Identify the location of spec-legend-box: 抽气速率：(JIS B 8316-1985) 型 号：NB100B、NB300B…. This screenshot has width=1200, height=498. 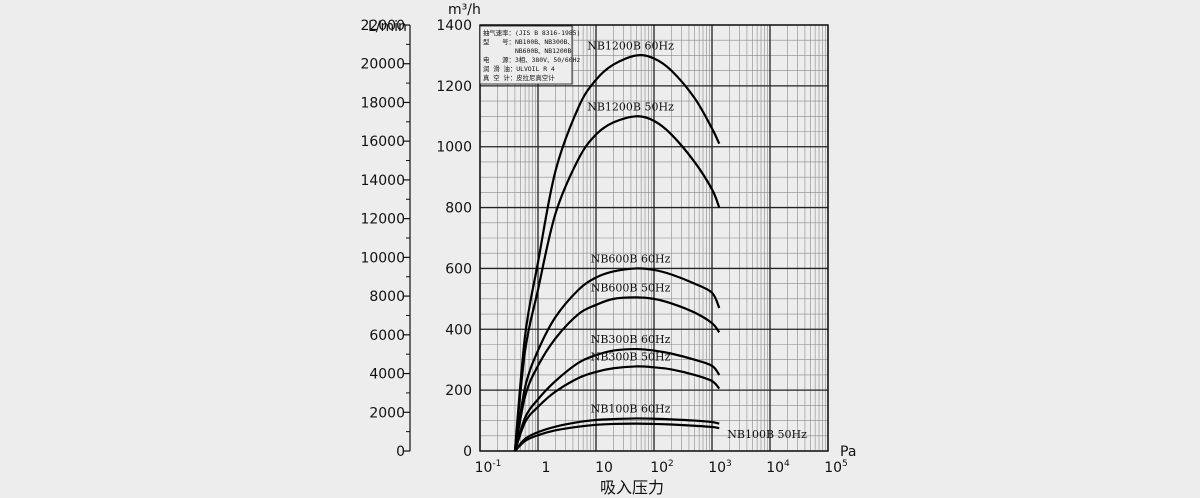
(529, 55).